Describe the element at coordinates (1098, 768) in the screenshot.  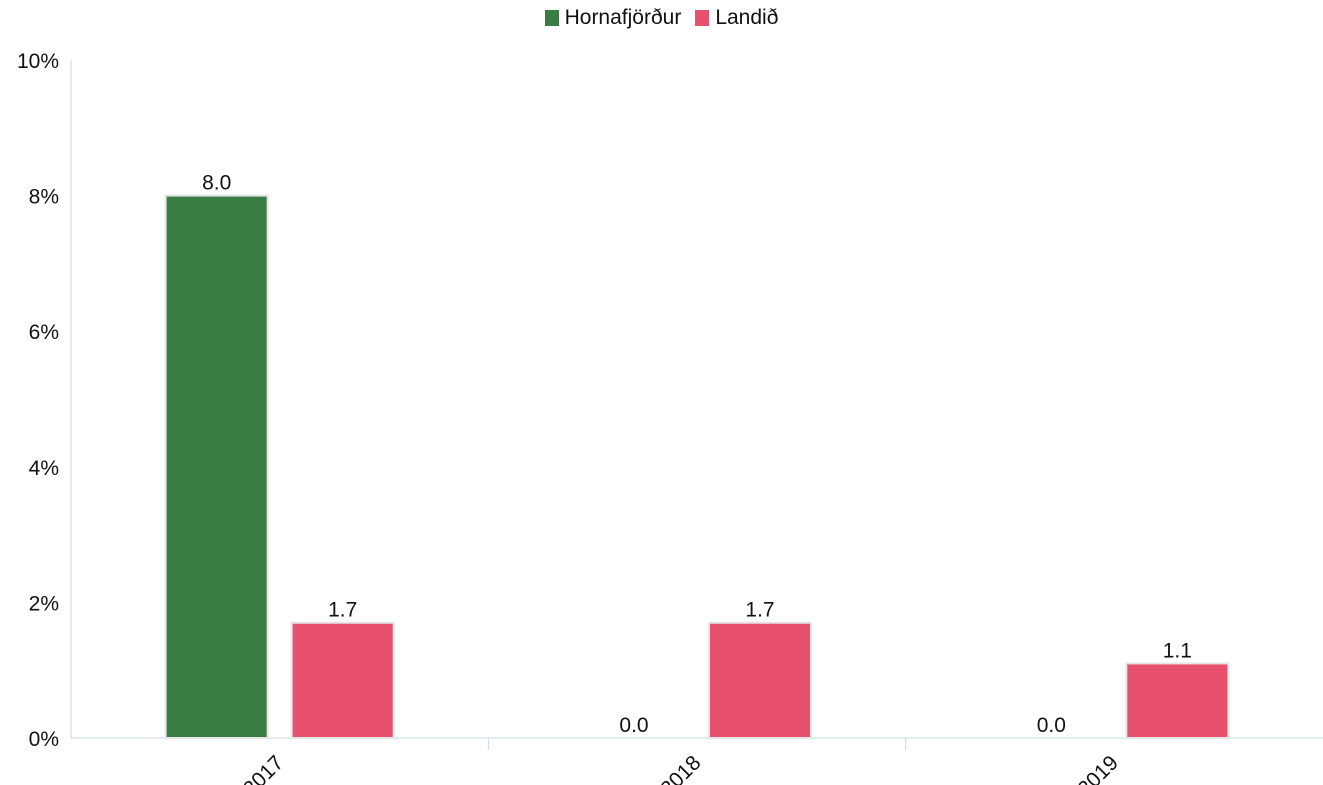
I see `x-tick-label: 2019` at that location.